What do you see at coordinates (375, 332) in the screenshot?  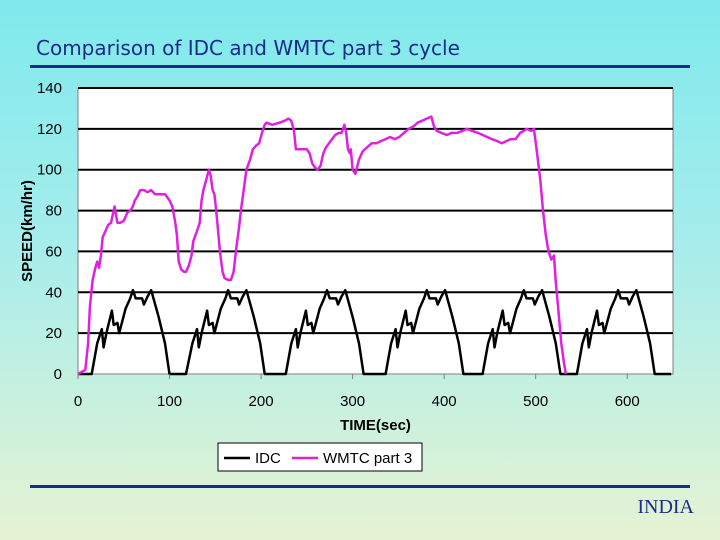 I see `idc-line` at bounding box center [375, 332].